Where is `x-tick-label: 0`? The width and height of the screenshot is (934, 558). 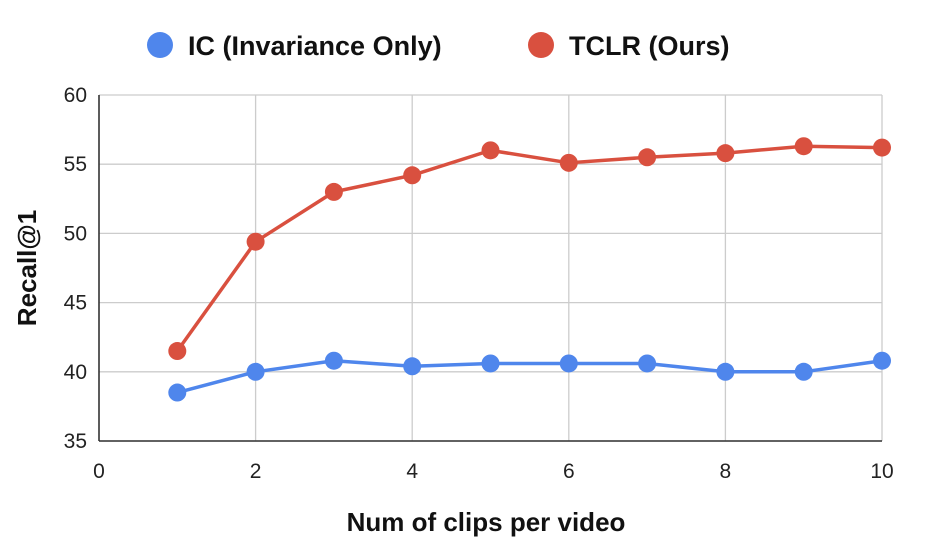
x-tick-label: 0 is located at coordinates (99, 471).